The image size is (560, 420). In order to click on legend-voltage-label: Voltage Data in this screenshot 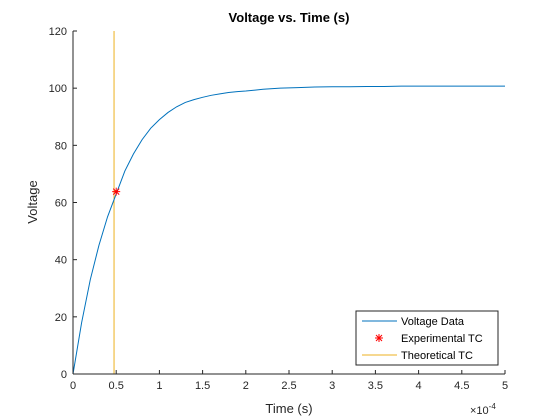, I will do `click(433, 322)`.